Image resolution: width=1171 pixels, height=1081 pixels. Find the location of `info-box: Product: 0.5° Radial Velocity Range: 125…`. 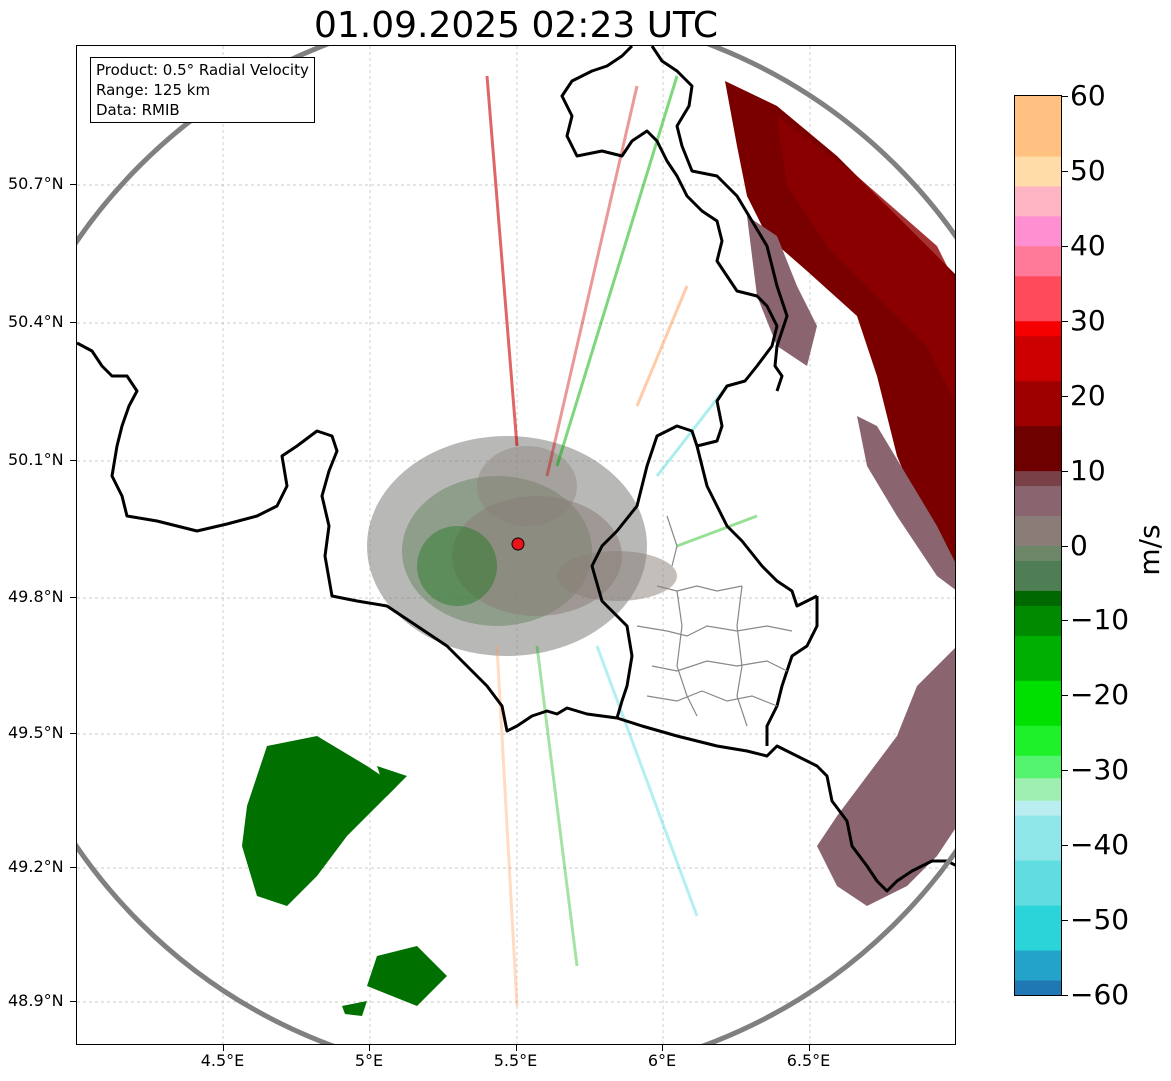

info-box: Product: 0.5° Radial Velocity Range: 125… is located at coordinates (202, 90).